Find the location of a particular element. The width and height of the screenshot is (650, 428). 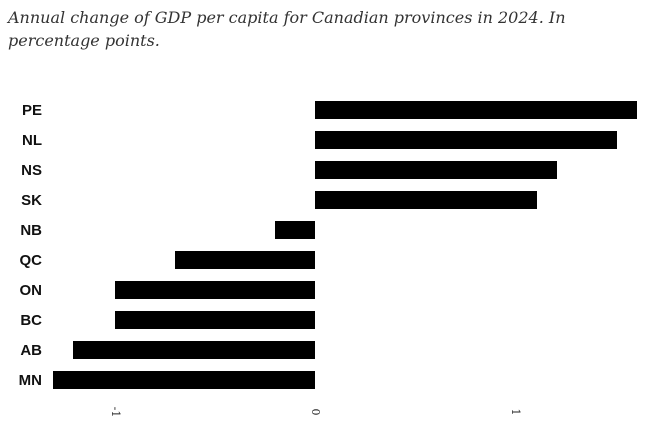

bar-mn is located at coordinates (184, 380).